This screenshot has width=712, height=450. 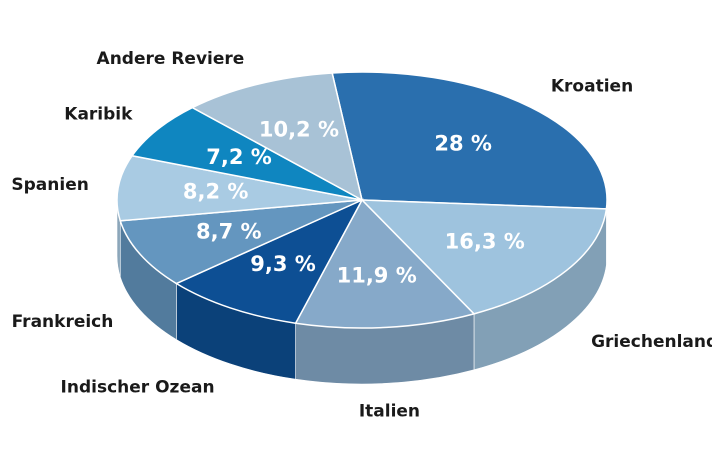 I want to click on category-label: Frankreich, so click(x=63, y=322).